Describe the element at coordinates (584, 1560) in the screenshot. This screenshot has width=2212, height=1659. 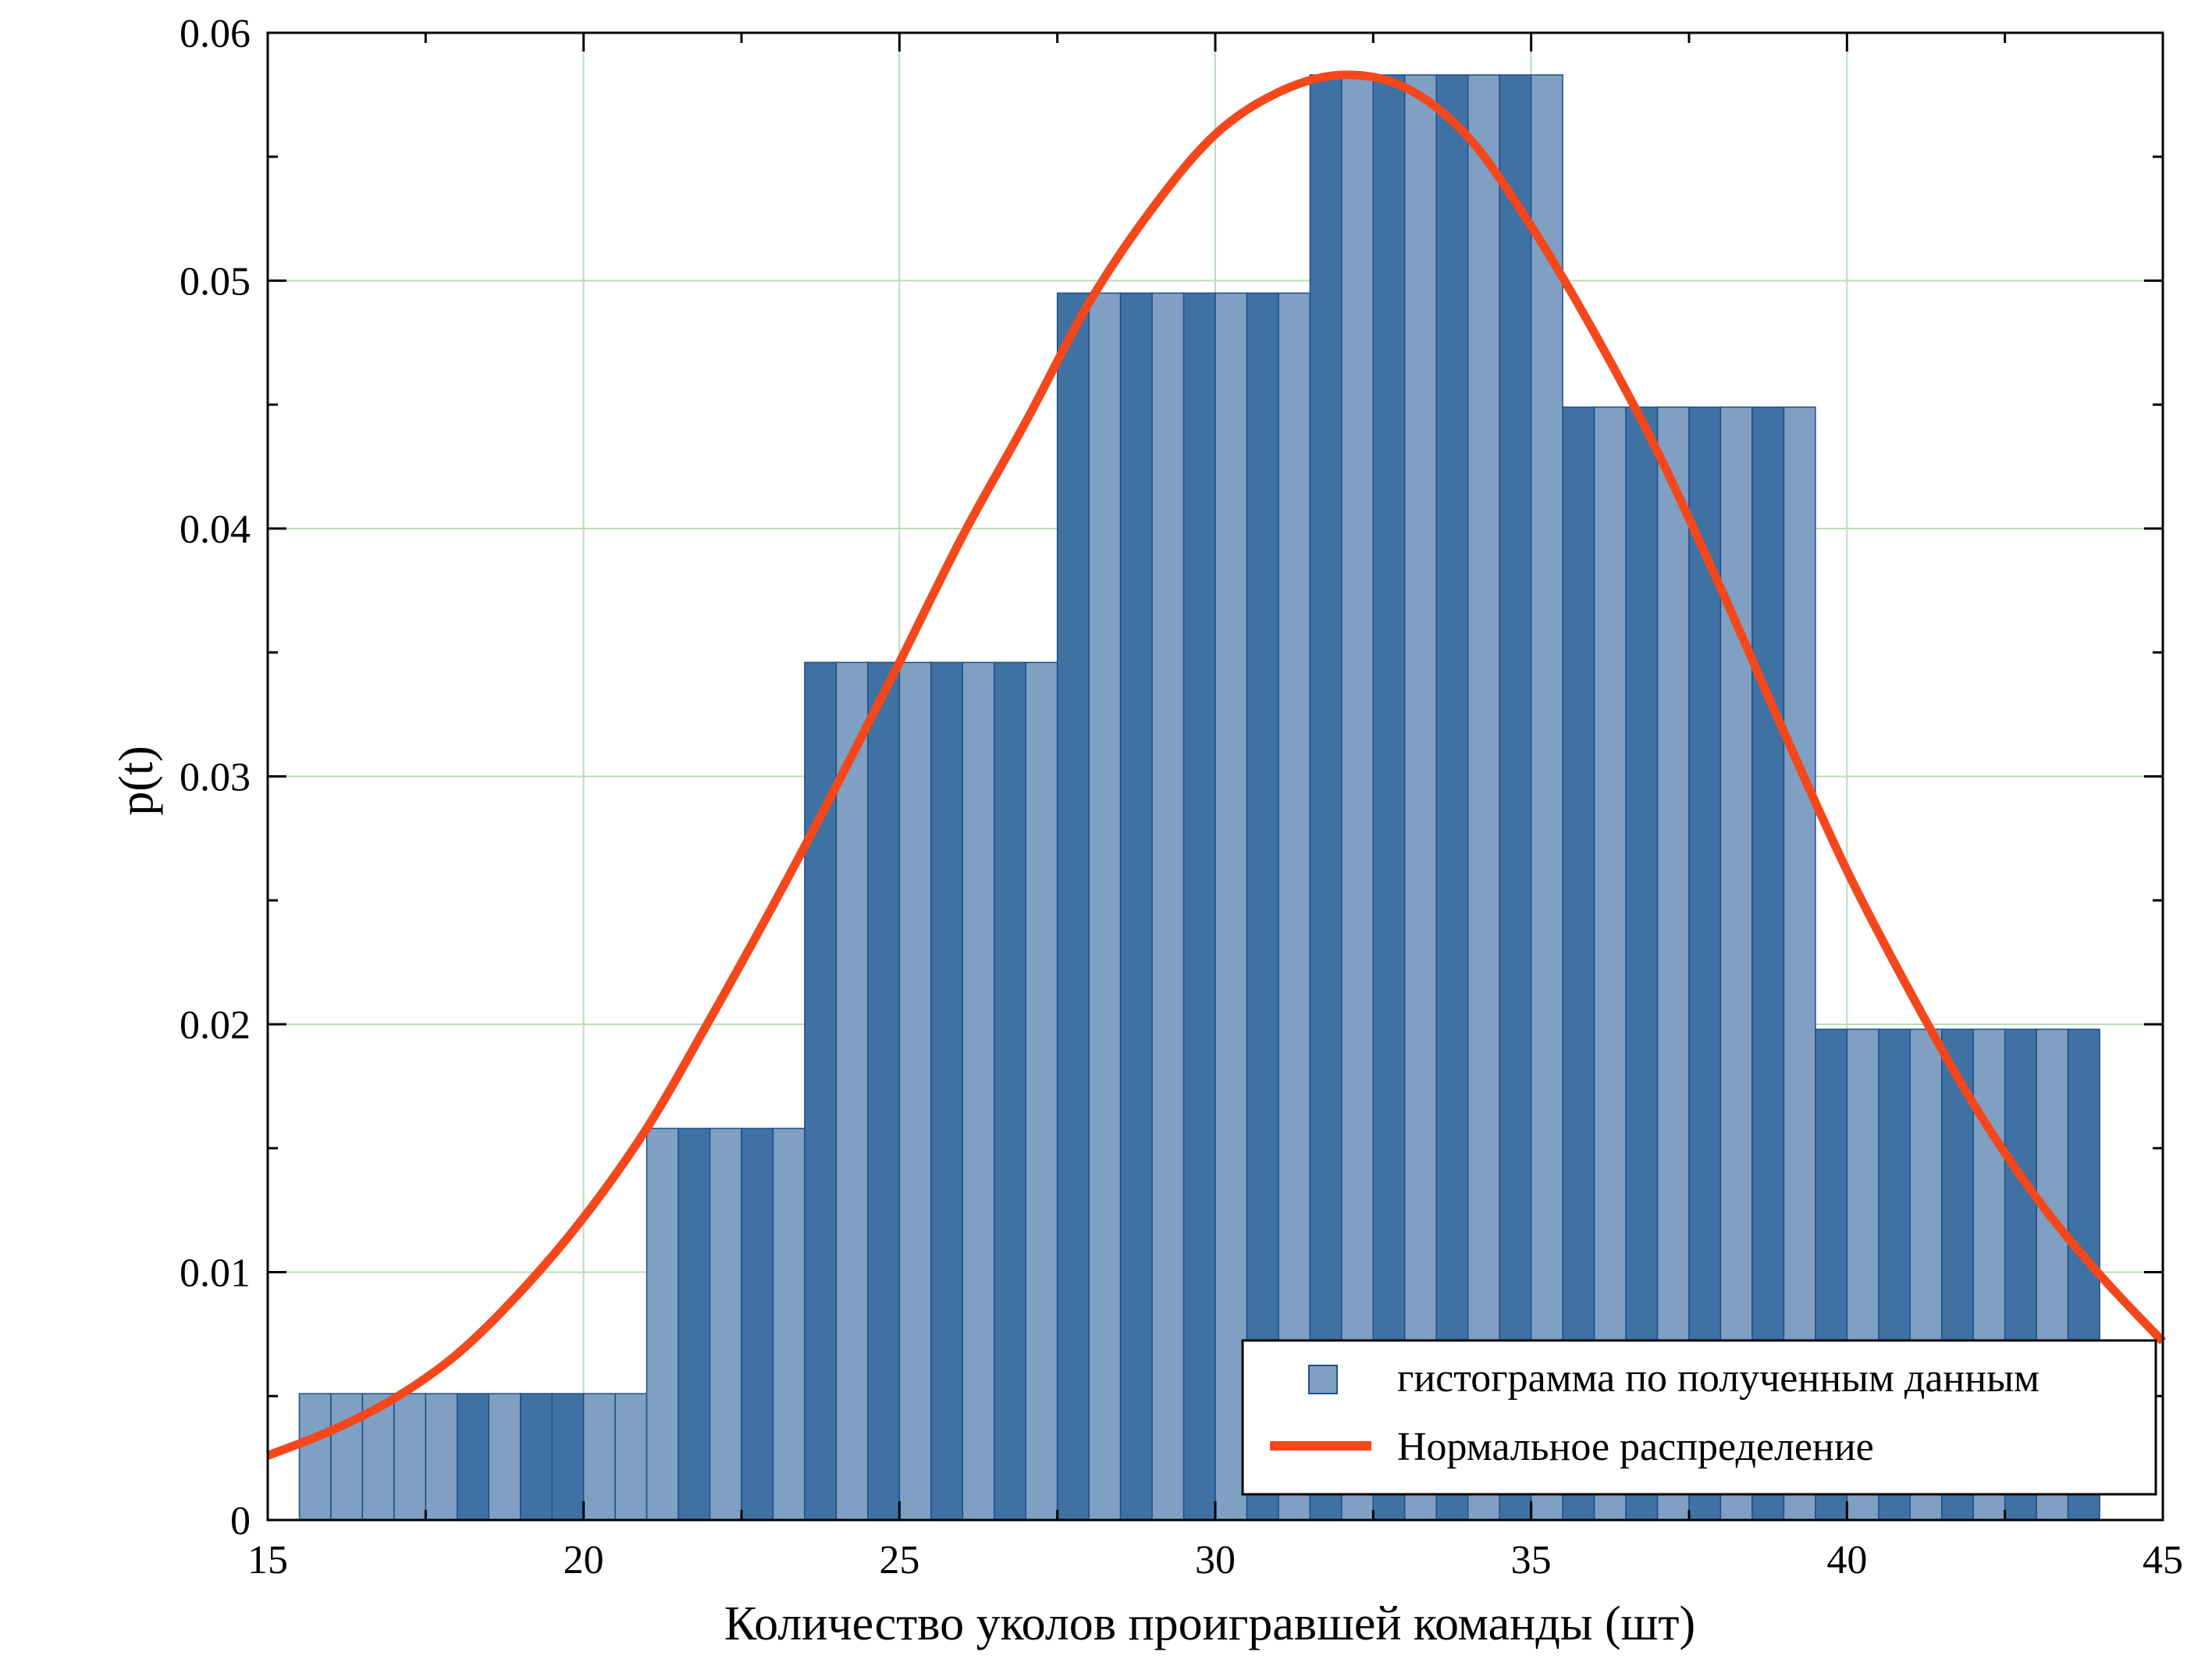
I see `x-tick-label: 20` at that location.